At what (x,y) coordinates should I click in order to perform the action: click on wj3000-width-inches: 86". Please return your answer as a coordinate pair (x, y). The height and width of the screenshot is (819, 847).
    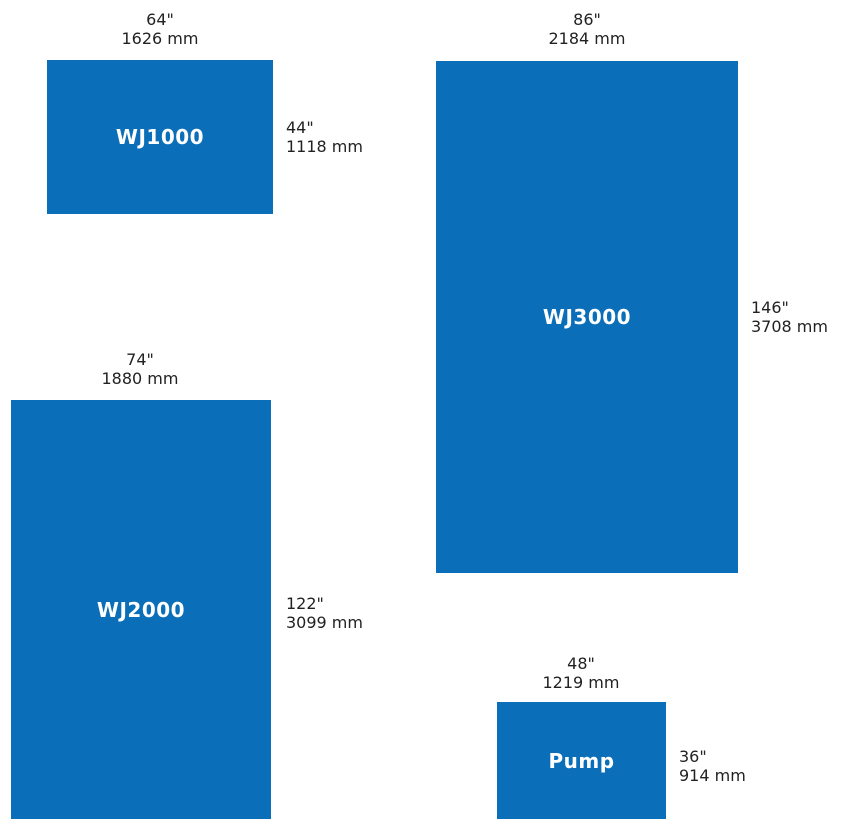
    Looking at the image, I should click on (587, 19).